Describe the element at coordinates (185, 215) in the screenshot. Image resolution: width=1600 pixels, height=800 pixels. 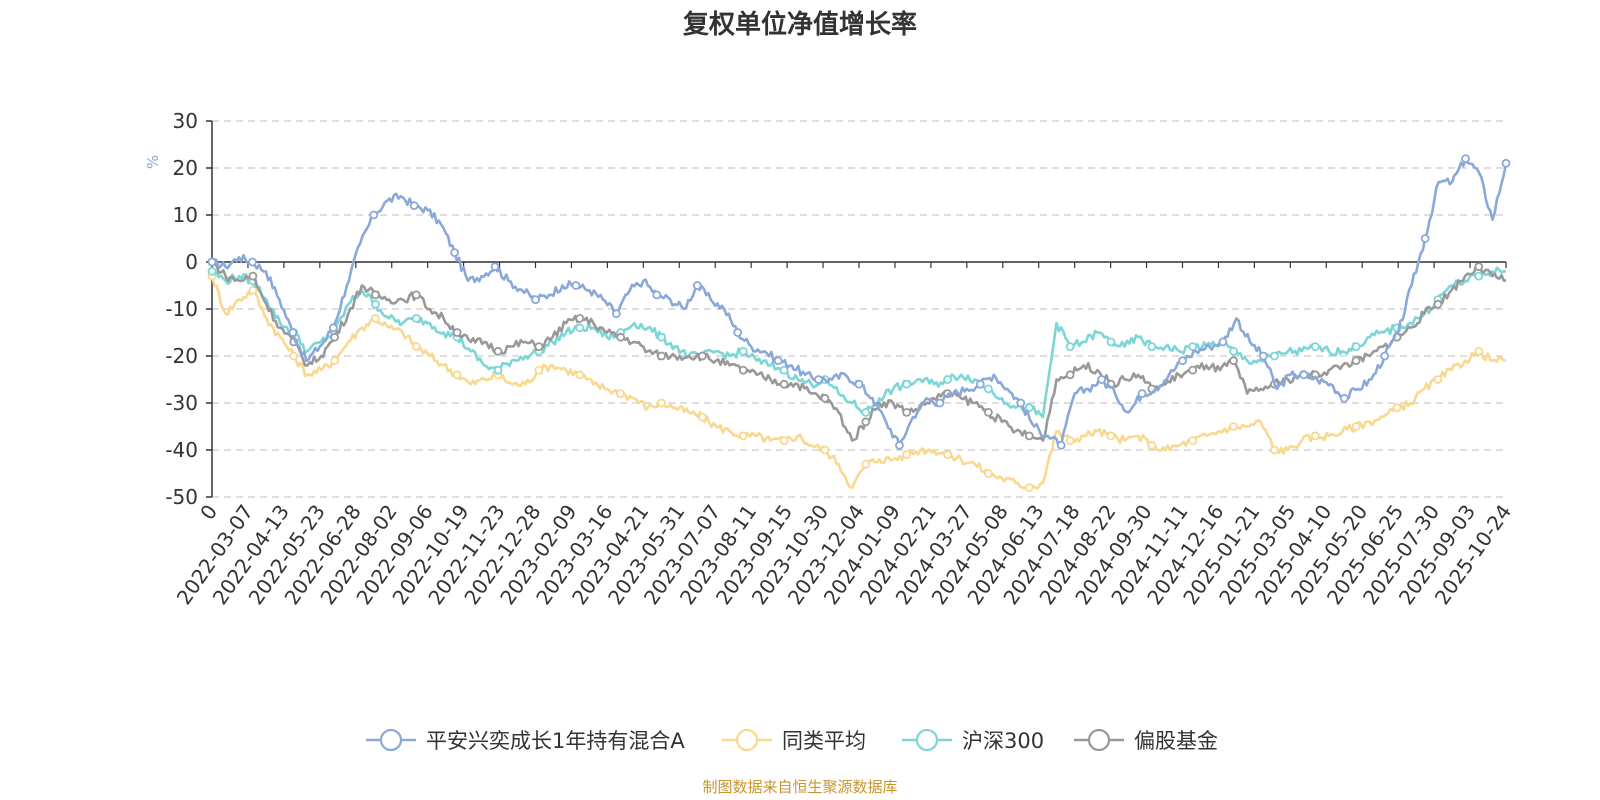
I see `y-tick-label: 10` at that location.